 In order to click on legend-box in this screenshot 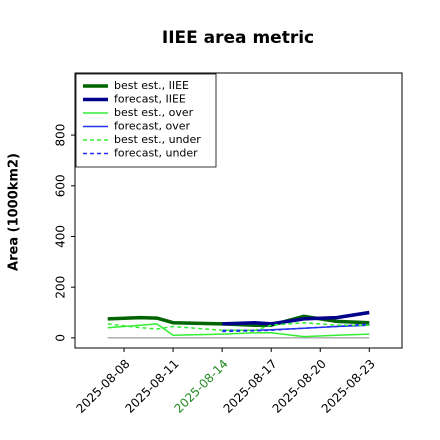, I will do `click(146, 120)`.